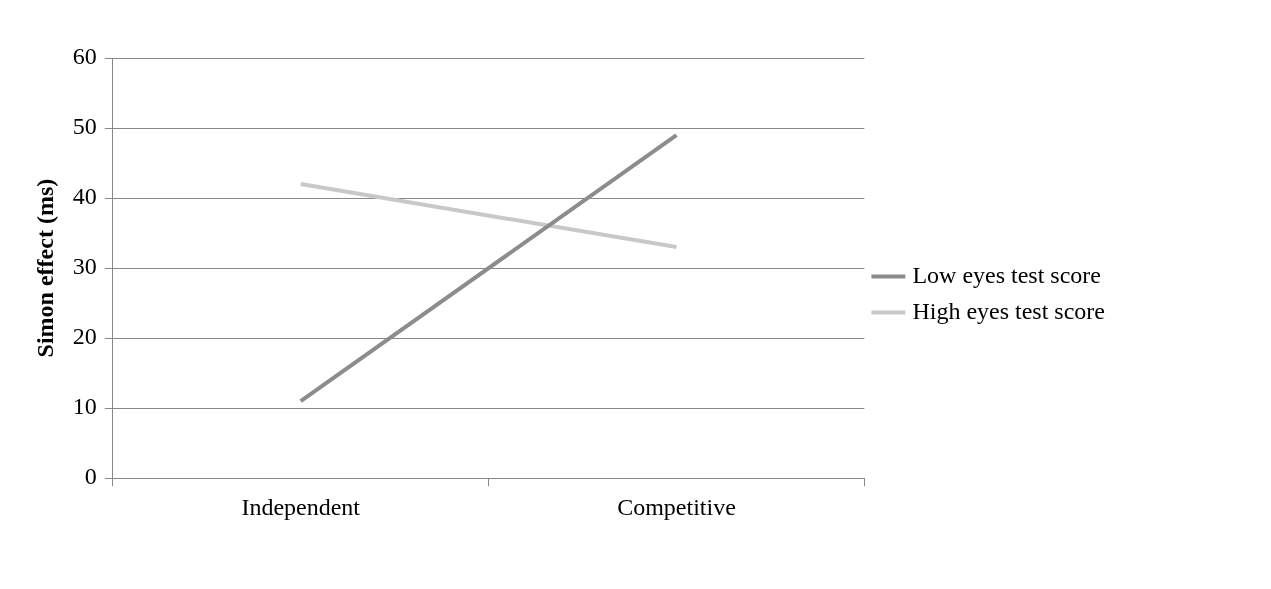 Image resolution: width=1271 pixels, height=589 pixels. What do you see at coordinates (84, 336) in the screenshot?
I see `y-tick-label: 20` at bounding box center [84, 336].